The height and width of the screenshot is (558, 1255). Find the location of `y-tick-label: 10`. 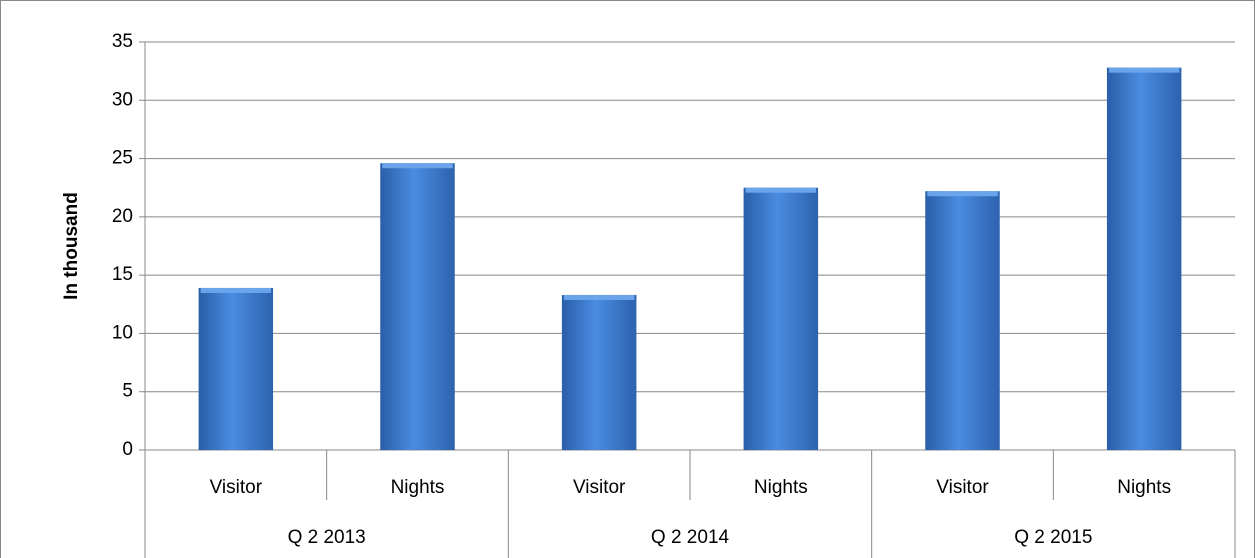

y-tick-label: 10 is located at coordinates (122, 332).